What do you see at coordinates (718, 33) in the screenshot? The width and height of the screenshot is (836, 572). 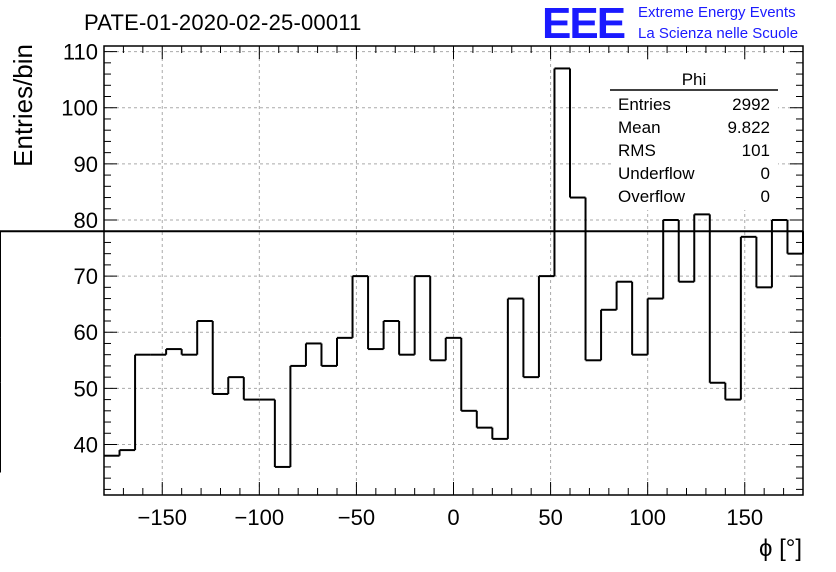 I see `brand-line-2: La Scienza nelle Scuole` at bounding box center [718, 33].